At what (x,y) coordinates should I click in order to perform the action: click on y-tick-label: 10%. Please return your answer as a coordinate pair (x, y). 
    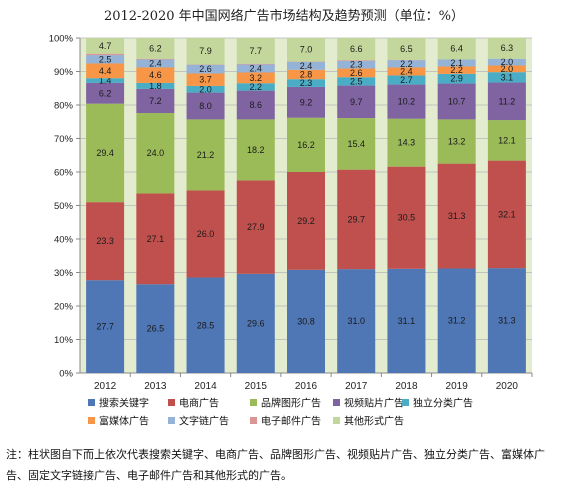
    Looking at the image, I should click on (64, 340).